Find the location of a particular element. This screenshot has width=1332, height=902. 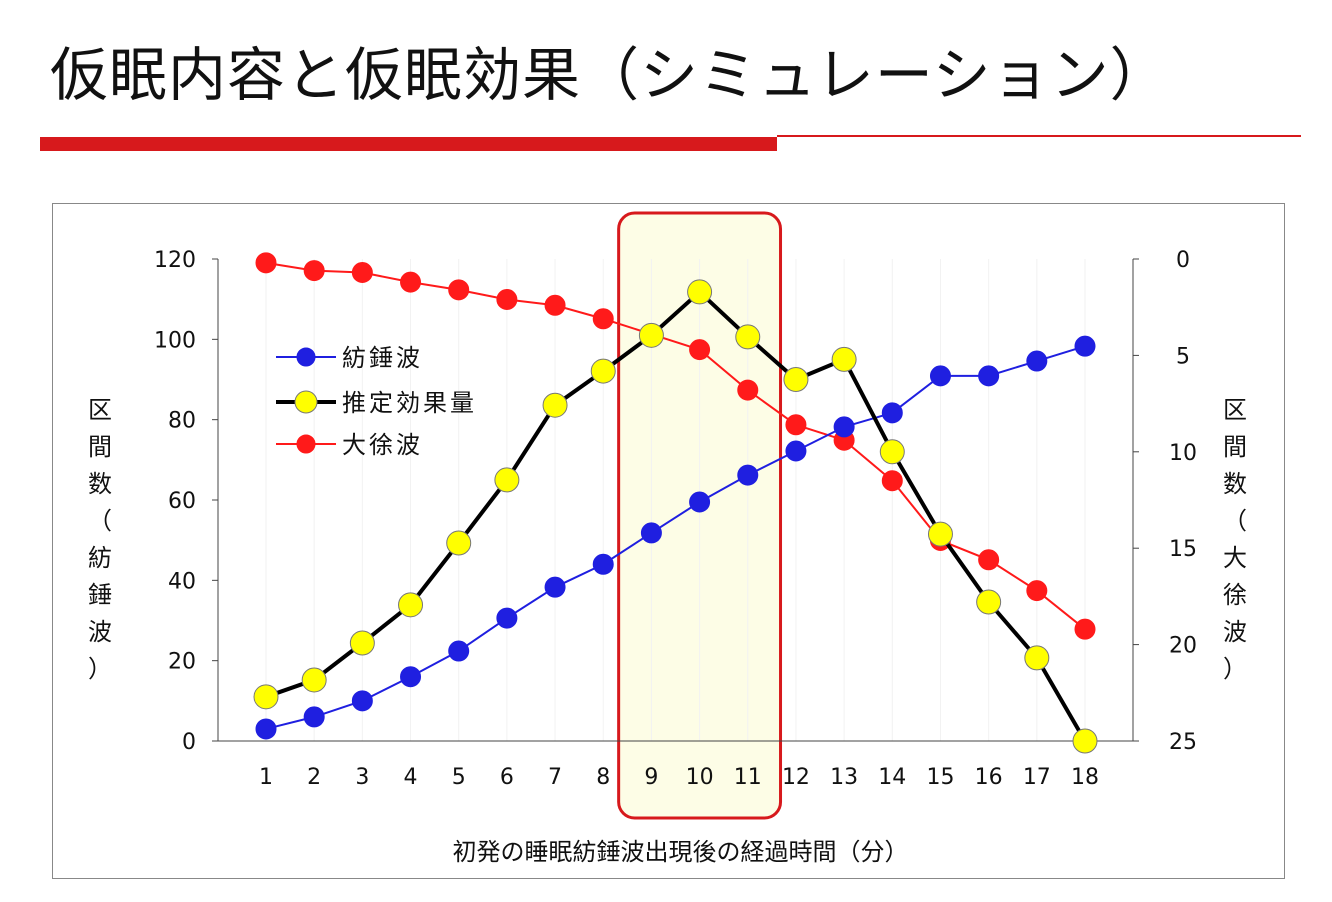

right-axis-label-char: 区 is located at coordinates (1235, 410).